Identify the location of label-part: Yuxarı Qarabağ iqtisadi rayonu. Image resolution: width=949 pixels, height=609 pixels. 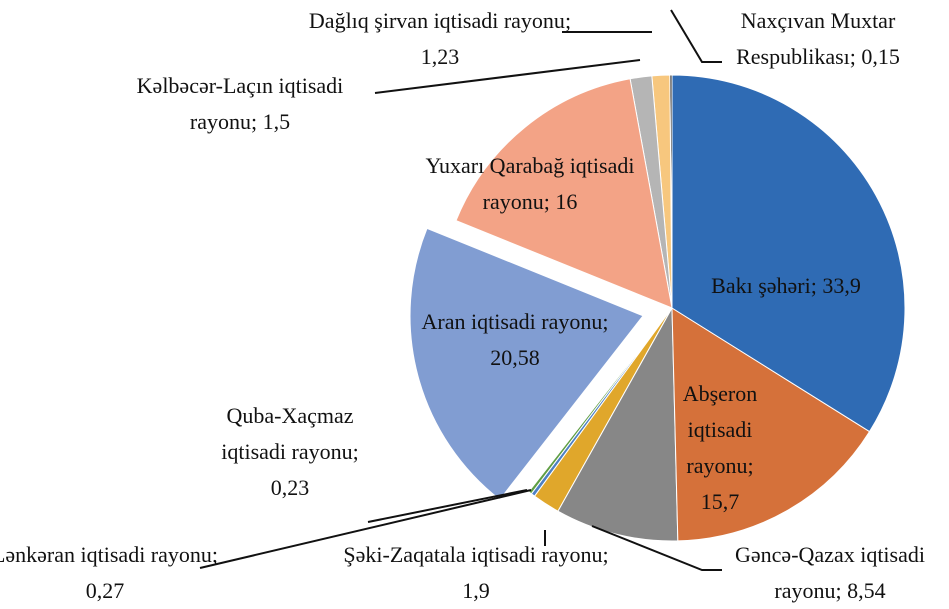
(530, 183).